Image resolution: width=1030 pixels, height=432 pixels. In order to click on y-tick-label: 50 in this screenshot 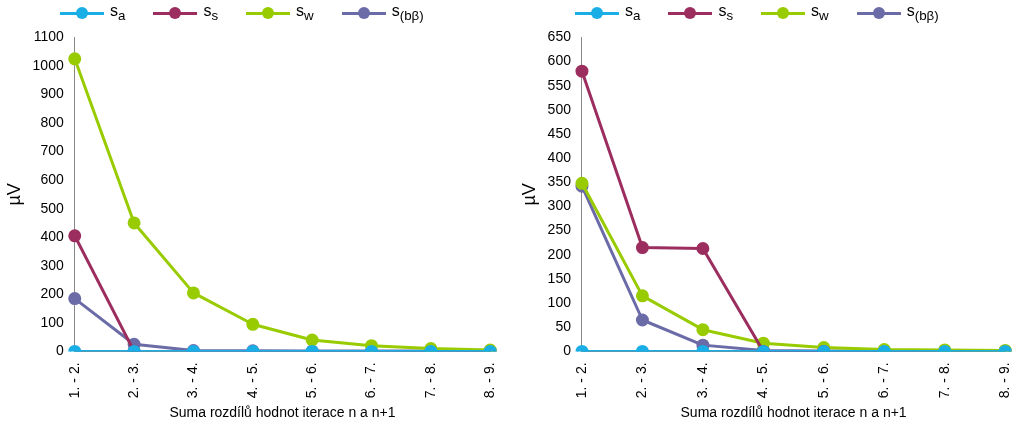, I will do `click(563, 326)`.